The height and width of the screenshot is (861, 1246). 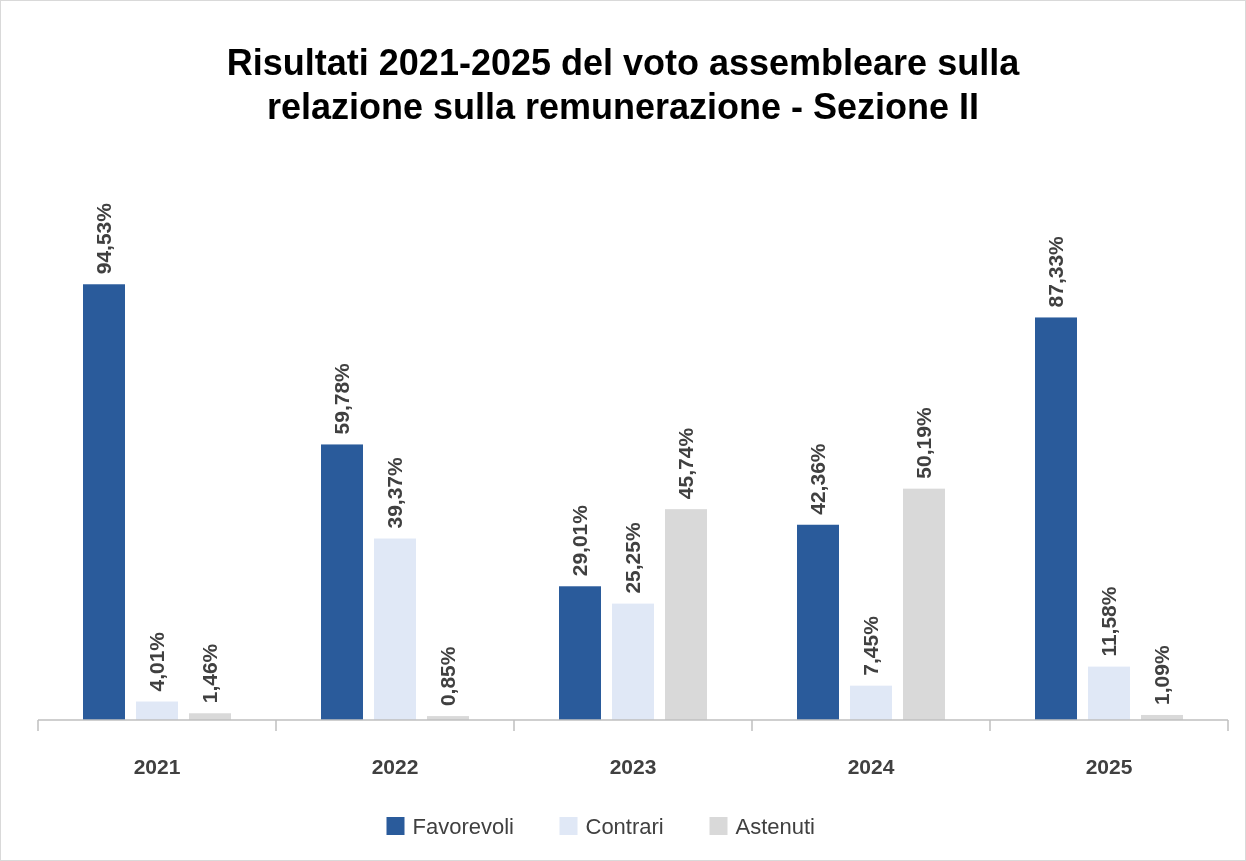 I want to click on data-label: 4,01%, so click(x=156, y=661).